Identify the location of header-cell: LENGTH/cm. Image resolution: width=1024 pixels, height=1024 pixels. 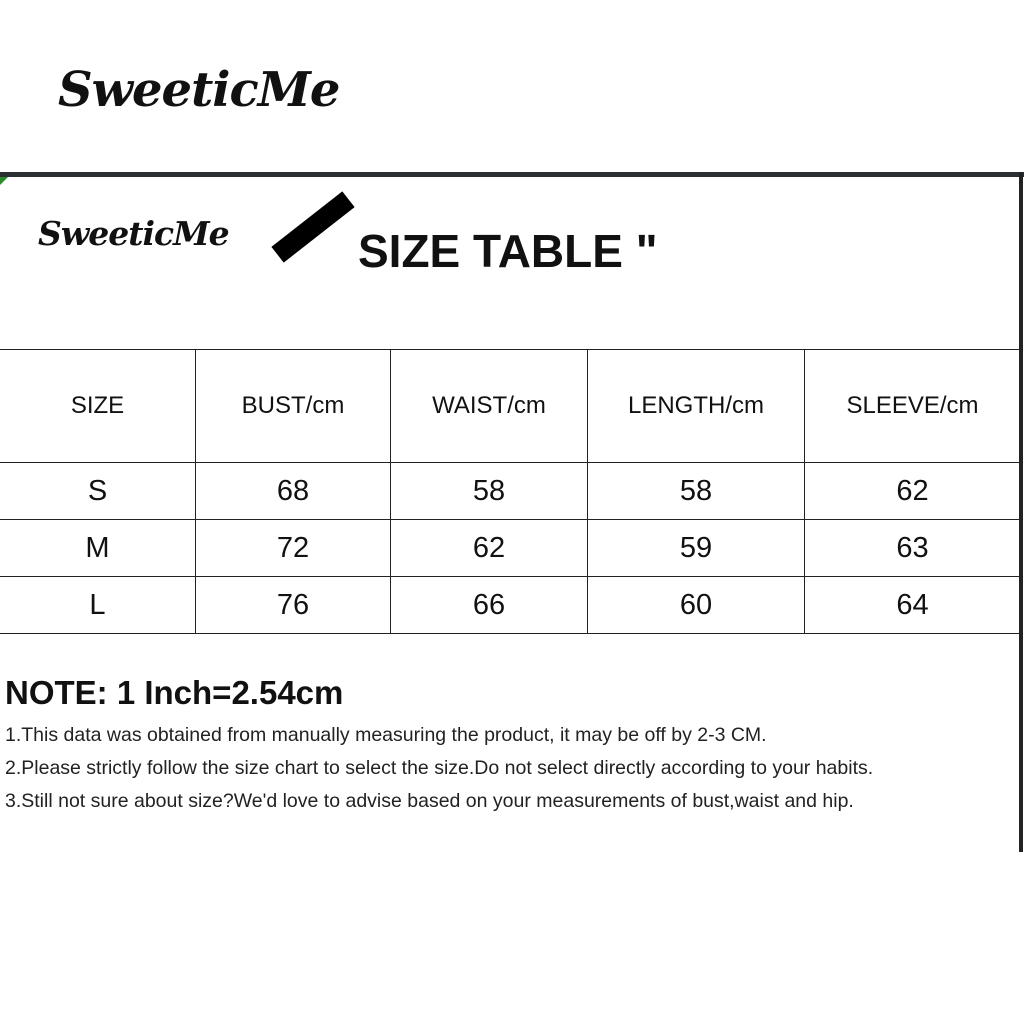
(696, 406).